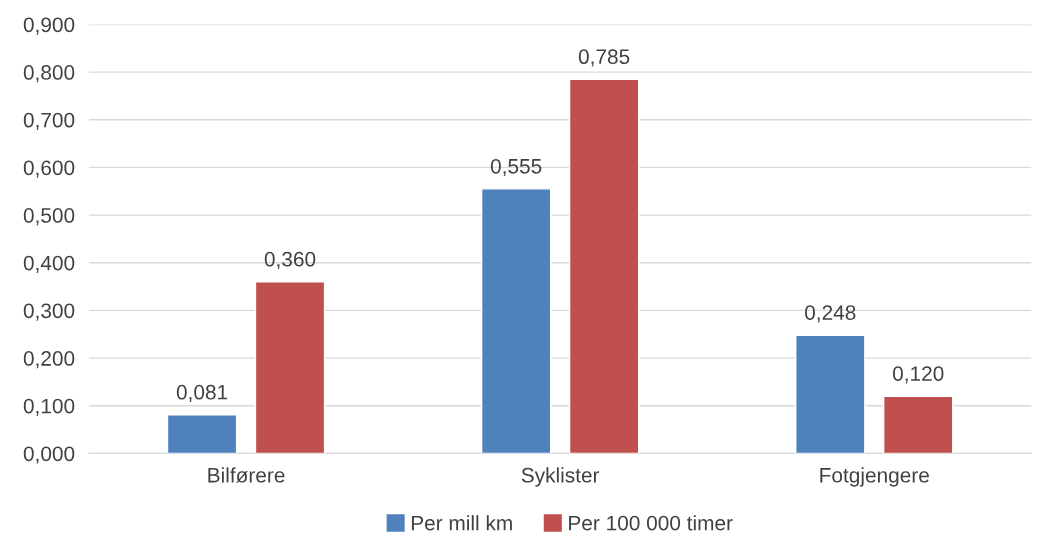  Describe the element at coordinates (290, 260) in the screenshot. I see `data-label: 0,360` at that location.